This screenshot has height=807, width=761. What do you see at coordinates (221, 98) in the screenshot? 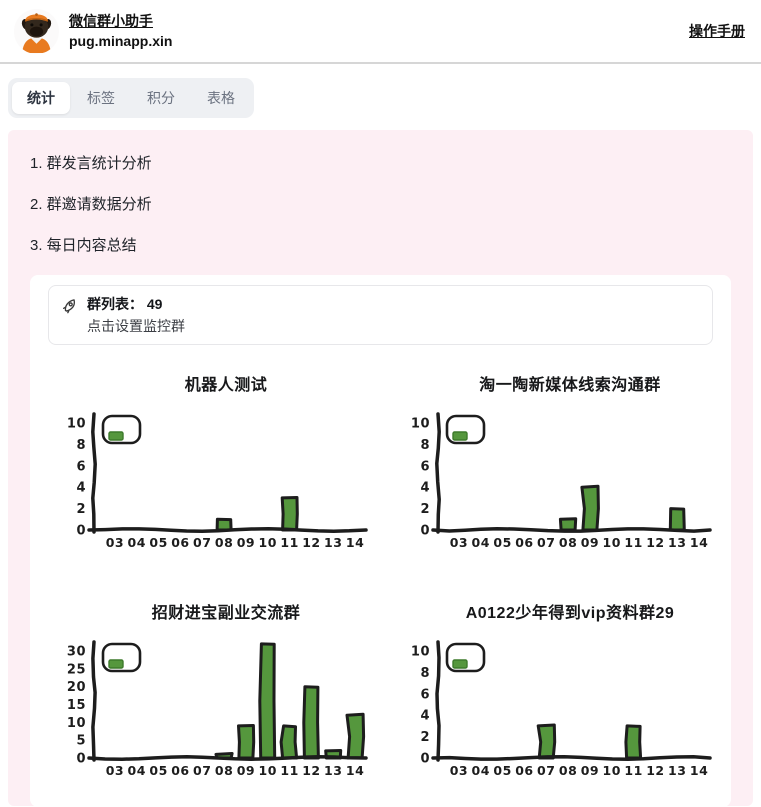
I see `tab-tables: 表格` at bounding box center [221, 98].